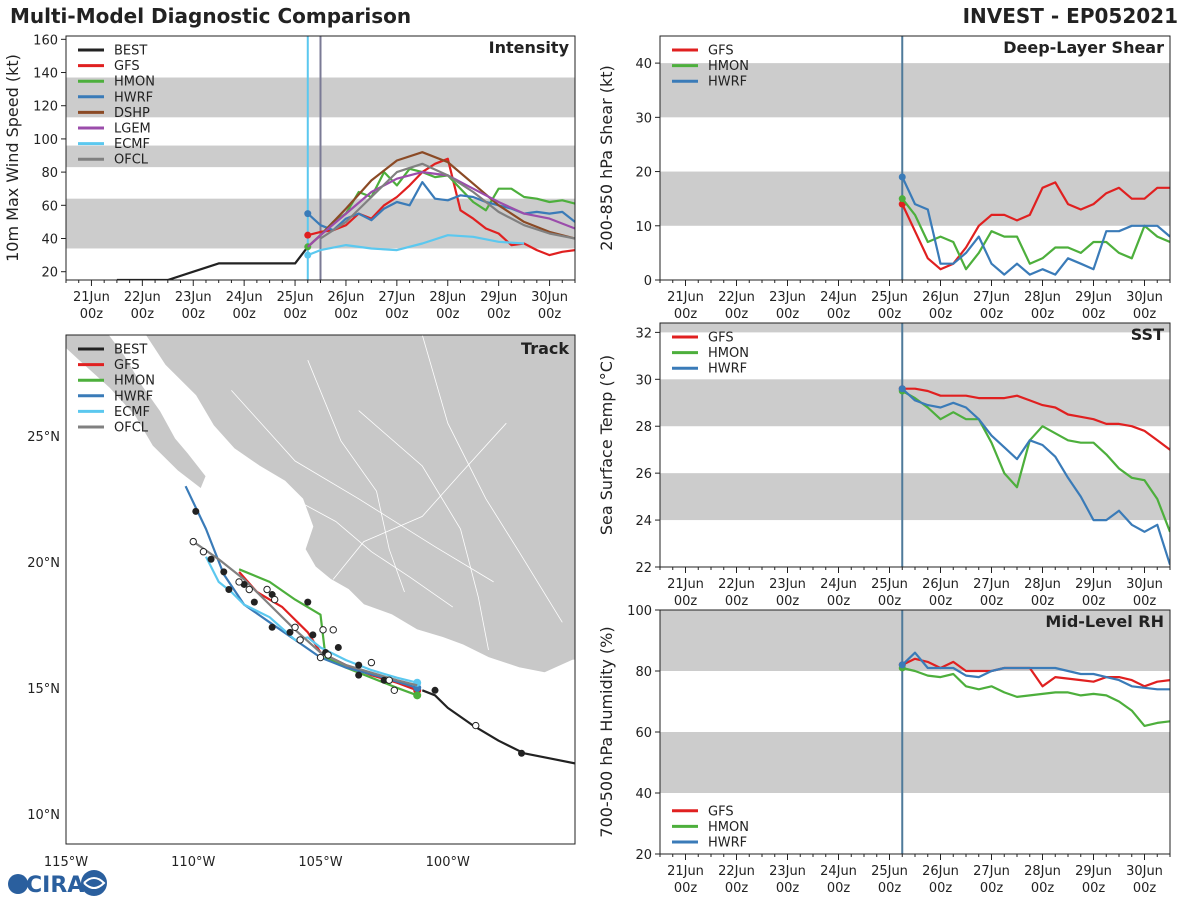  Describe the element at coordinates (193, 862) in the screenshot. I see `track-xtick-label: 110°W` at that location.